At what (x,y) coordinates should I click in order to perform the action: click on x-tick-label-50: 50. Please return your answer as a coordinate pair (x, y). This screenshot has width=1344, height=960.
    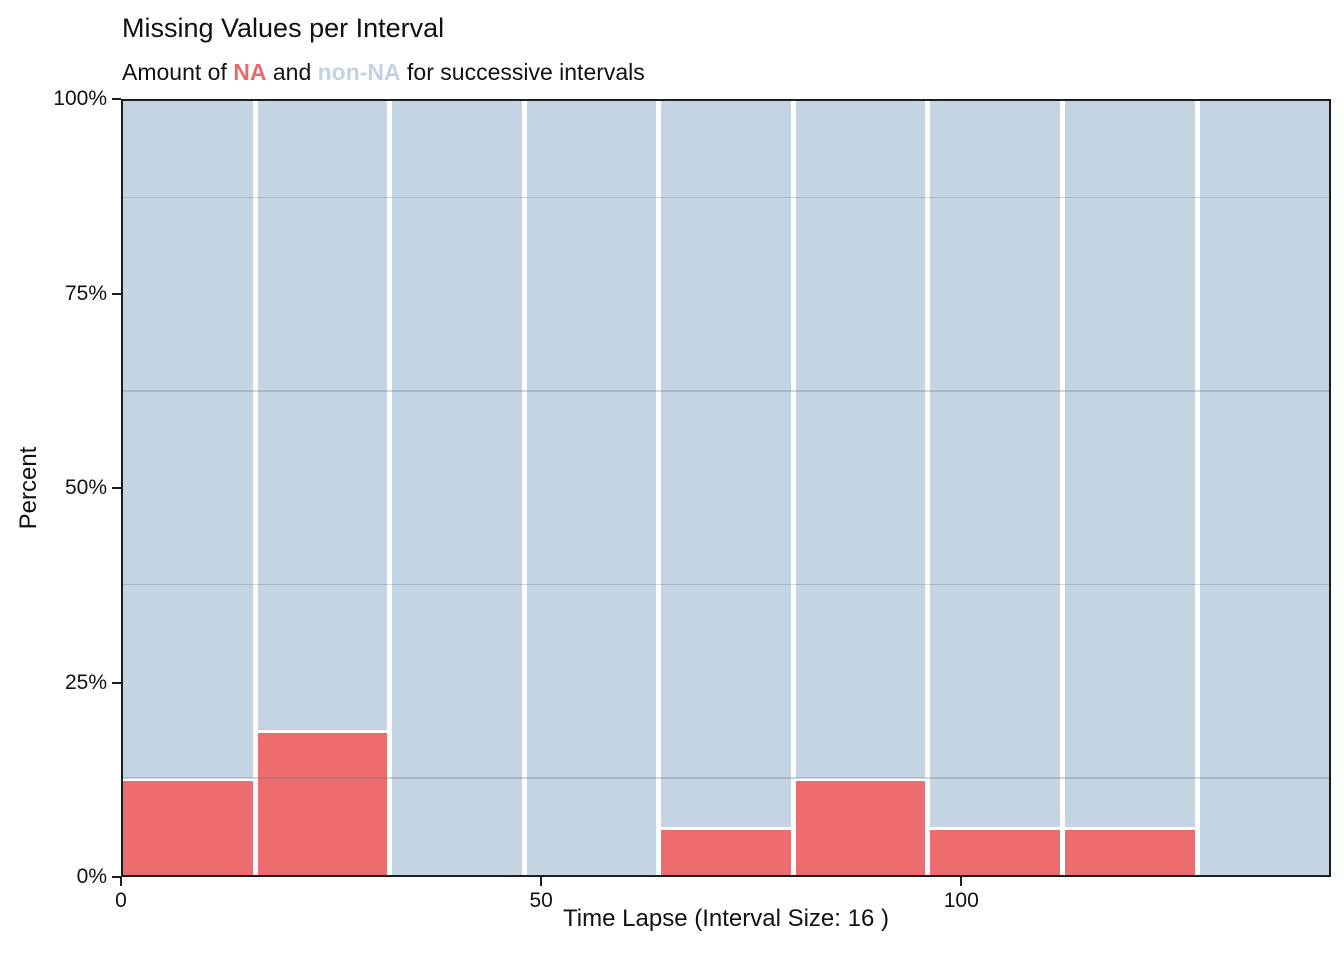
    Looking at the image, I should click on (541, 900).